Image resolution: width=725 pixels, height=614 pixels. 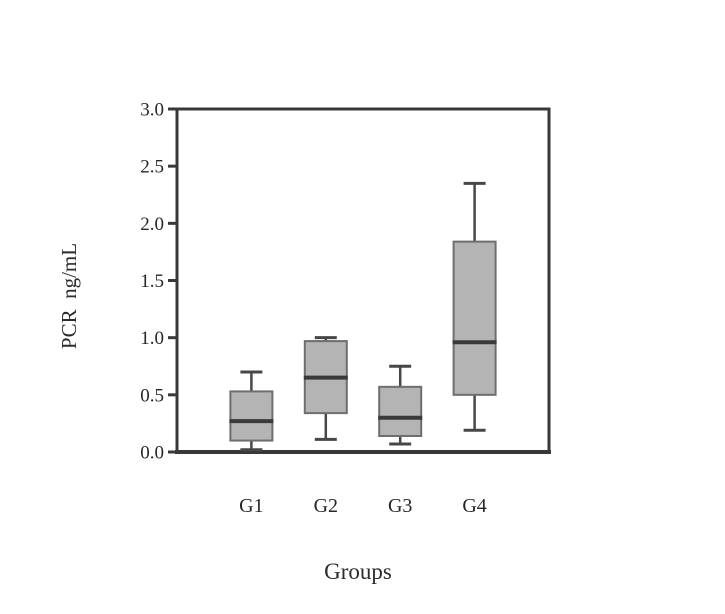 What do you see at coordinates (400, 506) in the screenshot?
I see `x-category-label: G3` at bounding box center [400, 506].